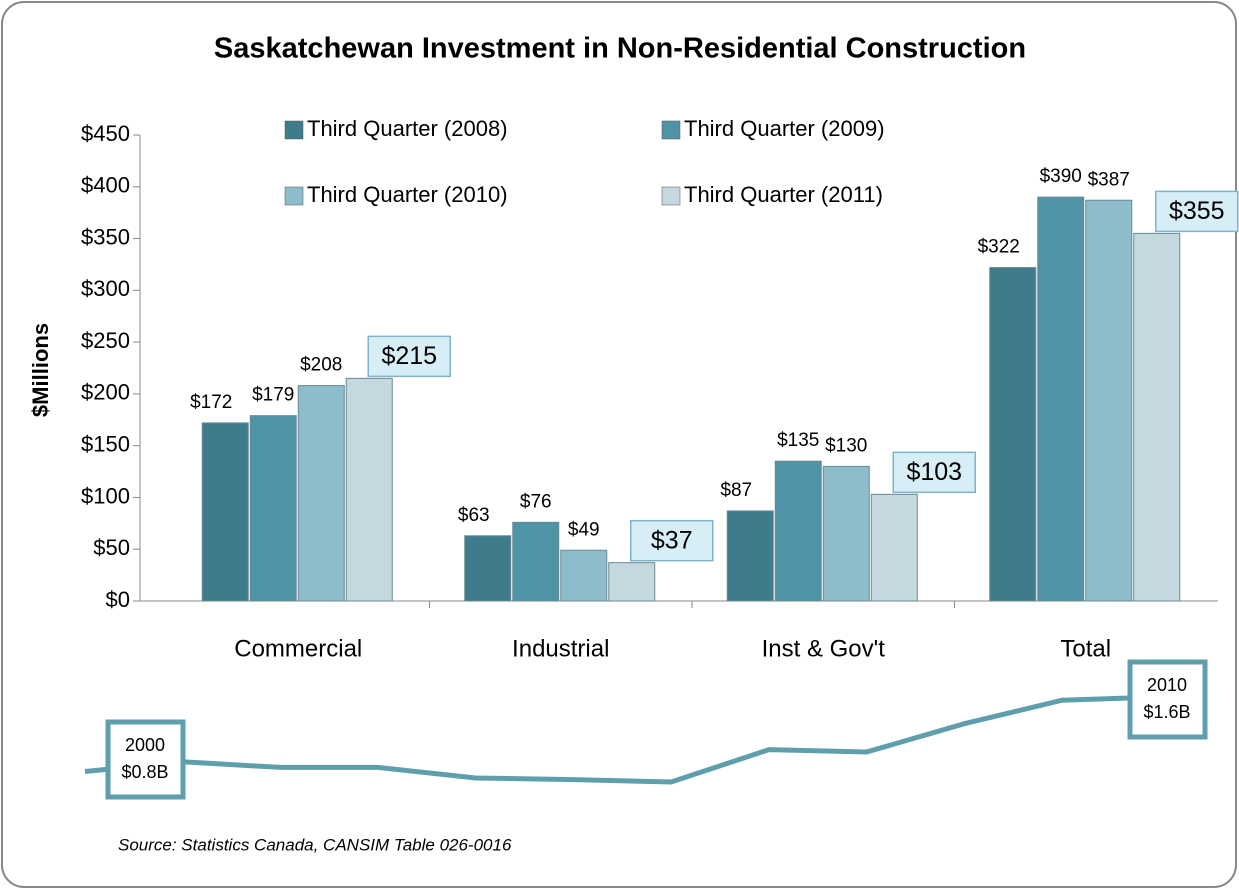 Image resolution: width=1239 pixels, height=890 pixels. What do you see at coordinates (1166, 712) in the screenshot?
I see `annotation-value: $1.6B` at bounding box center [1166, 712].